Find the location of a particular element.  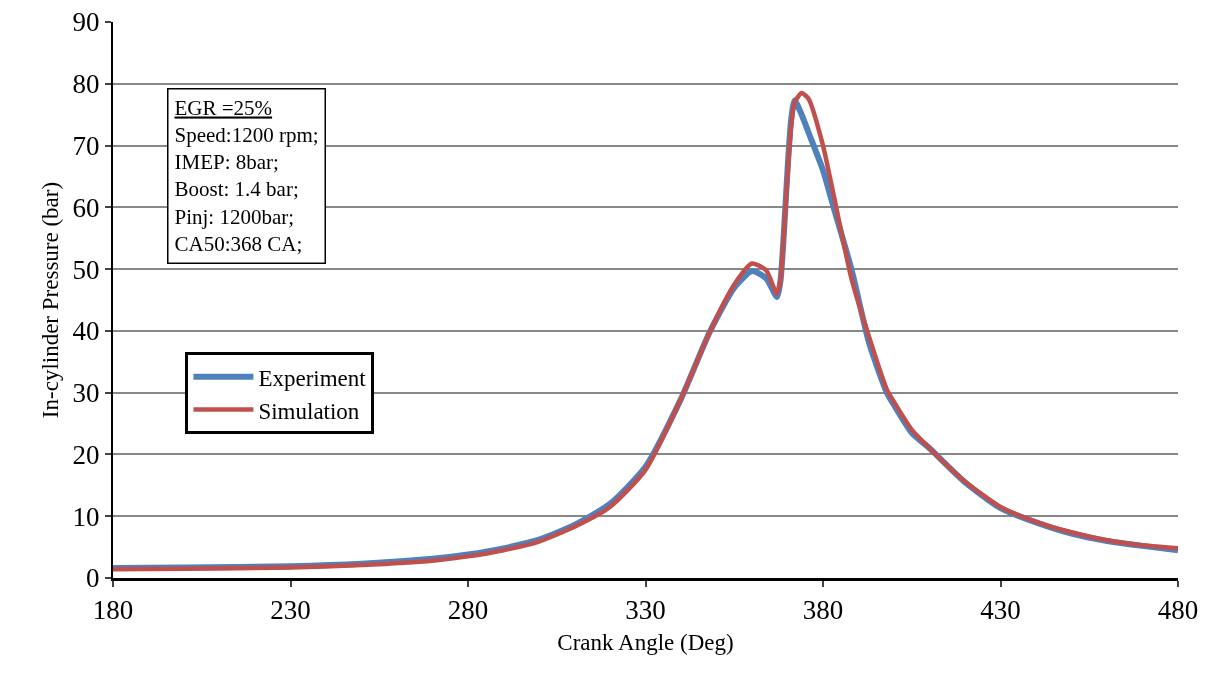

x-axis-title: Crank Angle (Deg) is located at coordinates (645, 642).